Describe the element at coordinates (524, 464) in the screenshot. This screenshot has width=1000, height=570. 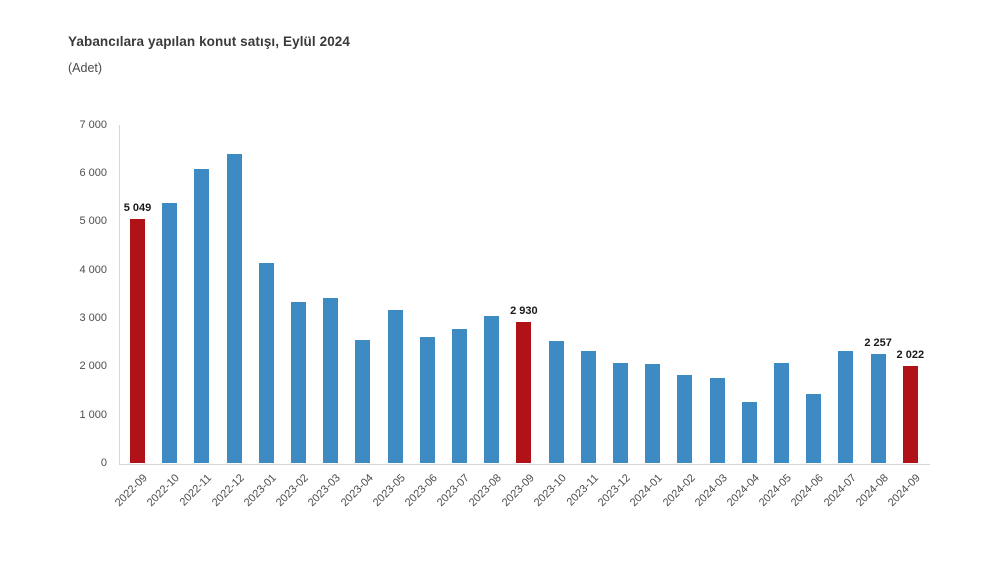
I see `x-axis-line` at that location.